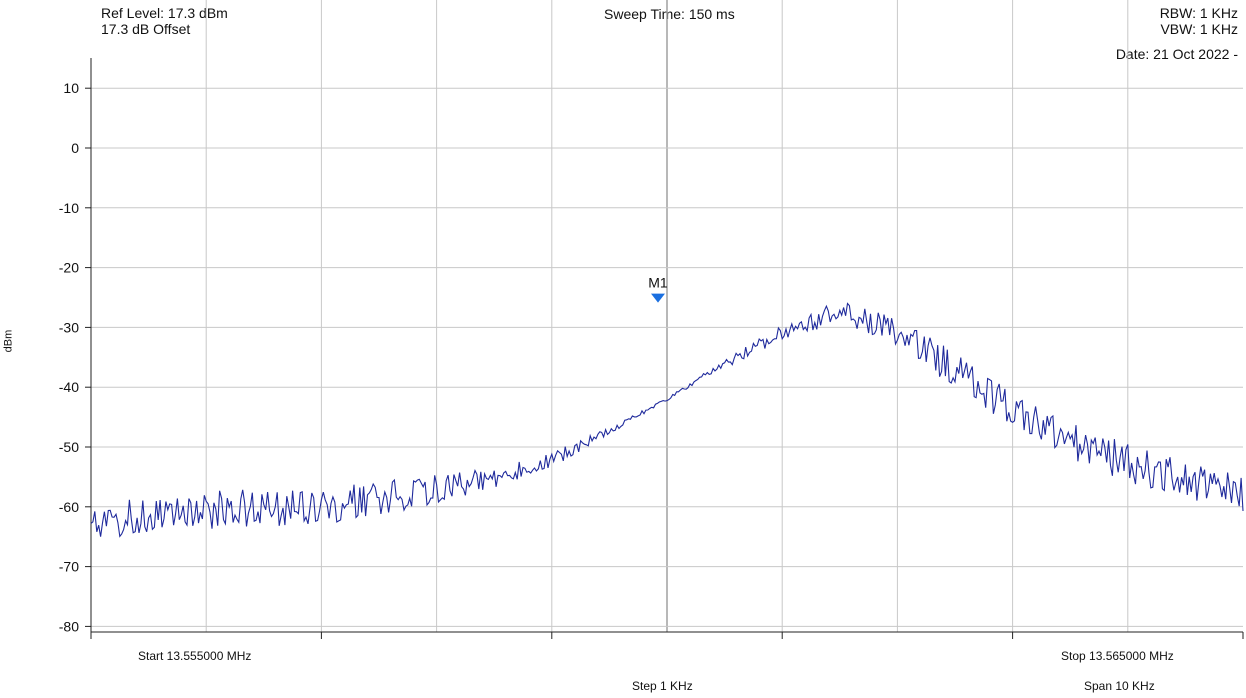 The image size is (1246, 698). I want to click on start-frequency: Start 13.555000 MHz, so click(195, 656).